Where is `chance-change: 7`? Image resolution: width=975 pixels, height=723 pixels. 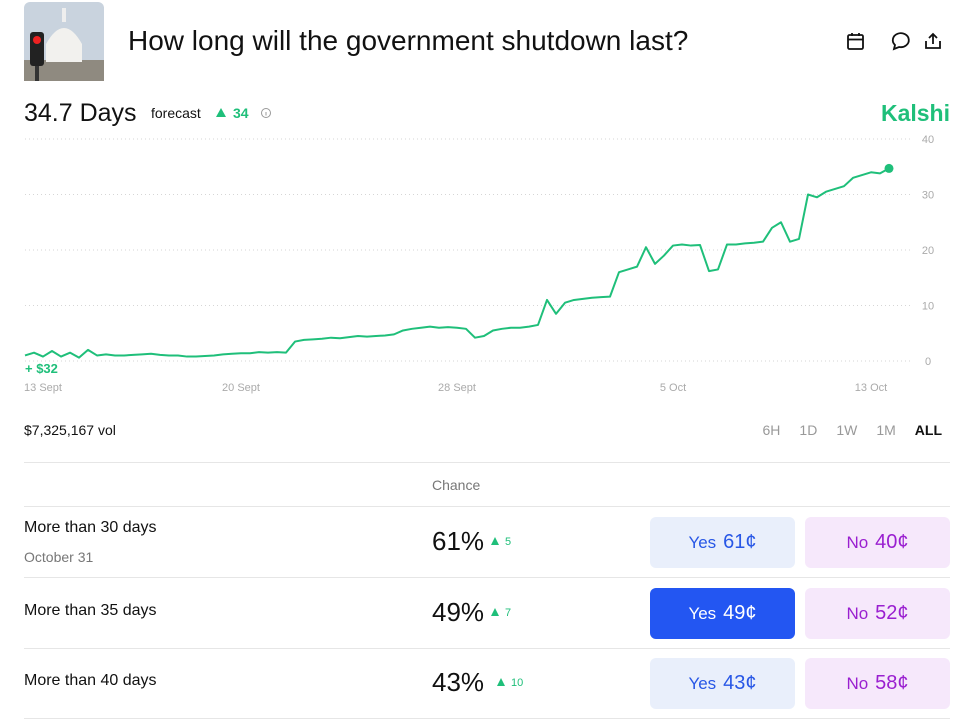 chance-change: 7 is located at coordinates (508, 613).